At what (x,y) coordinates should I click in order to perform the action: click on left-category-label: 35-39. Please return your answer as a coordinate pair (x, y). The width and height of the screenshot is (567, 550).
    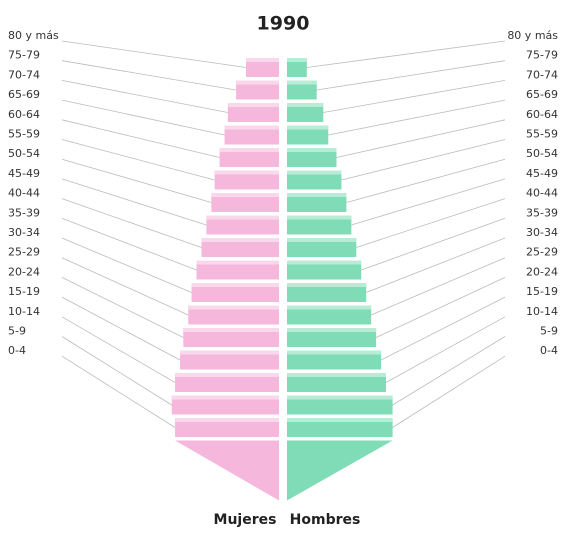
    Looking at the image, I should click on (24, 212).